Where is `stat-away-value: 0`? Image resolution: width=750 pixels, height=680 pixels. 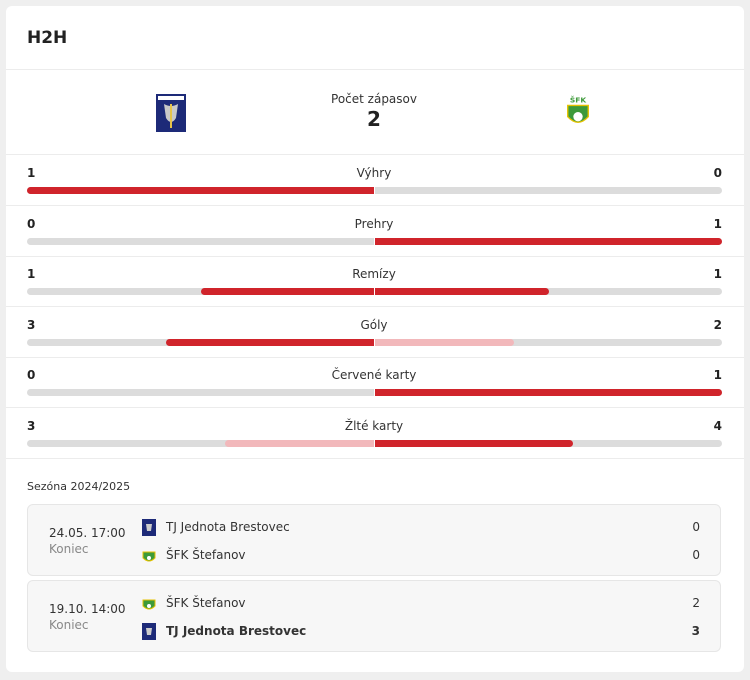 stat-away-value: 0 is located at coordinates (717, 173).